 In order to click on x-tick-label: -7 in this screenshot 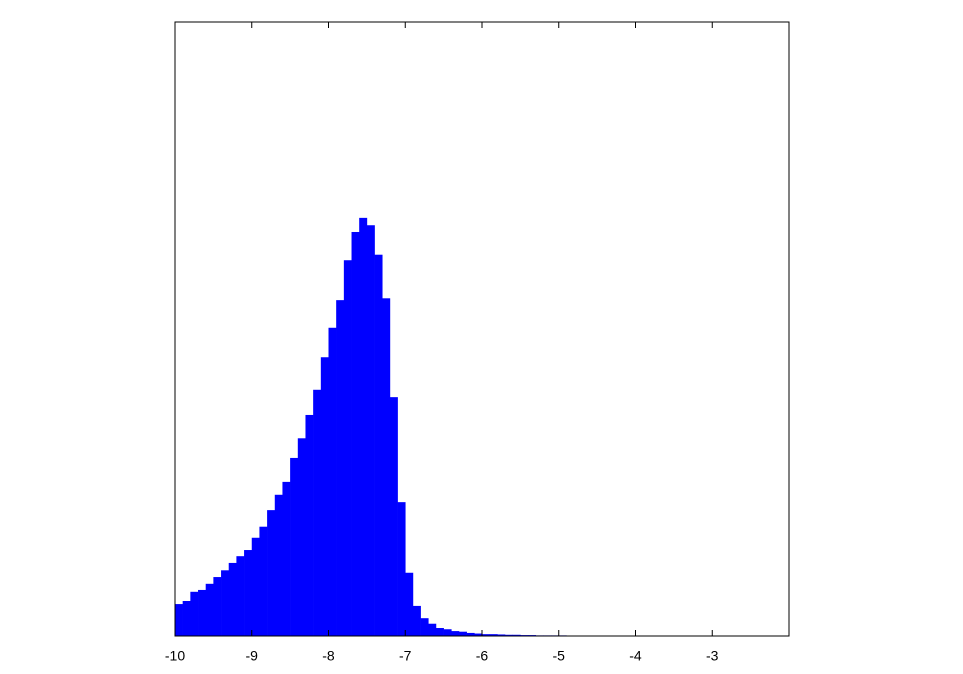, I will do `click(405, 656)`.